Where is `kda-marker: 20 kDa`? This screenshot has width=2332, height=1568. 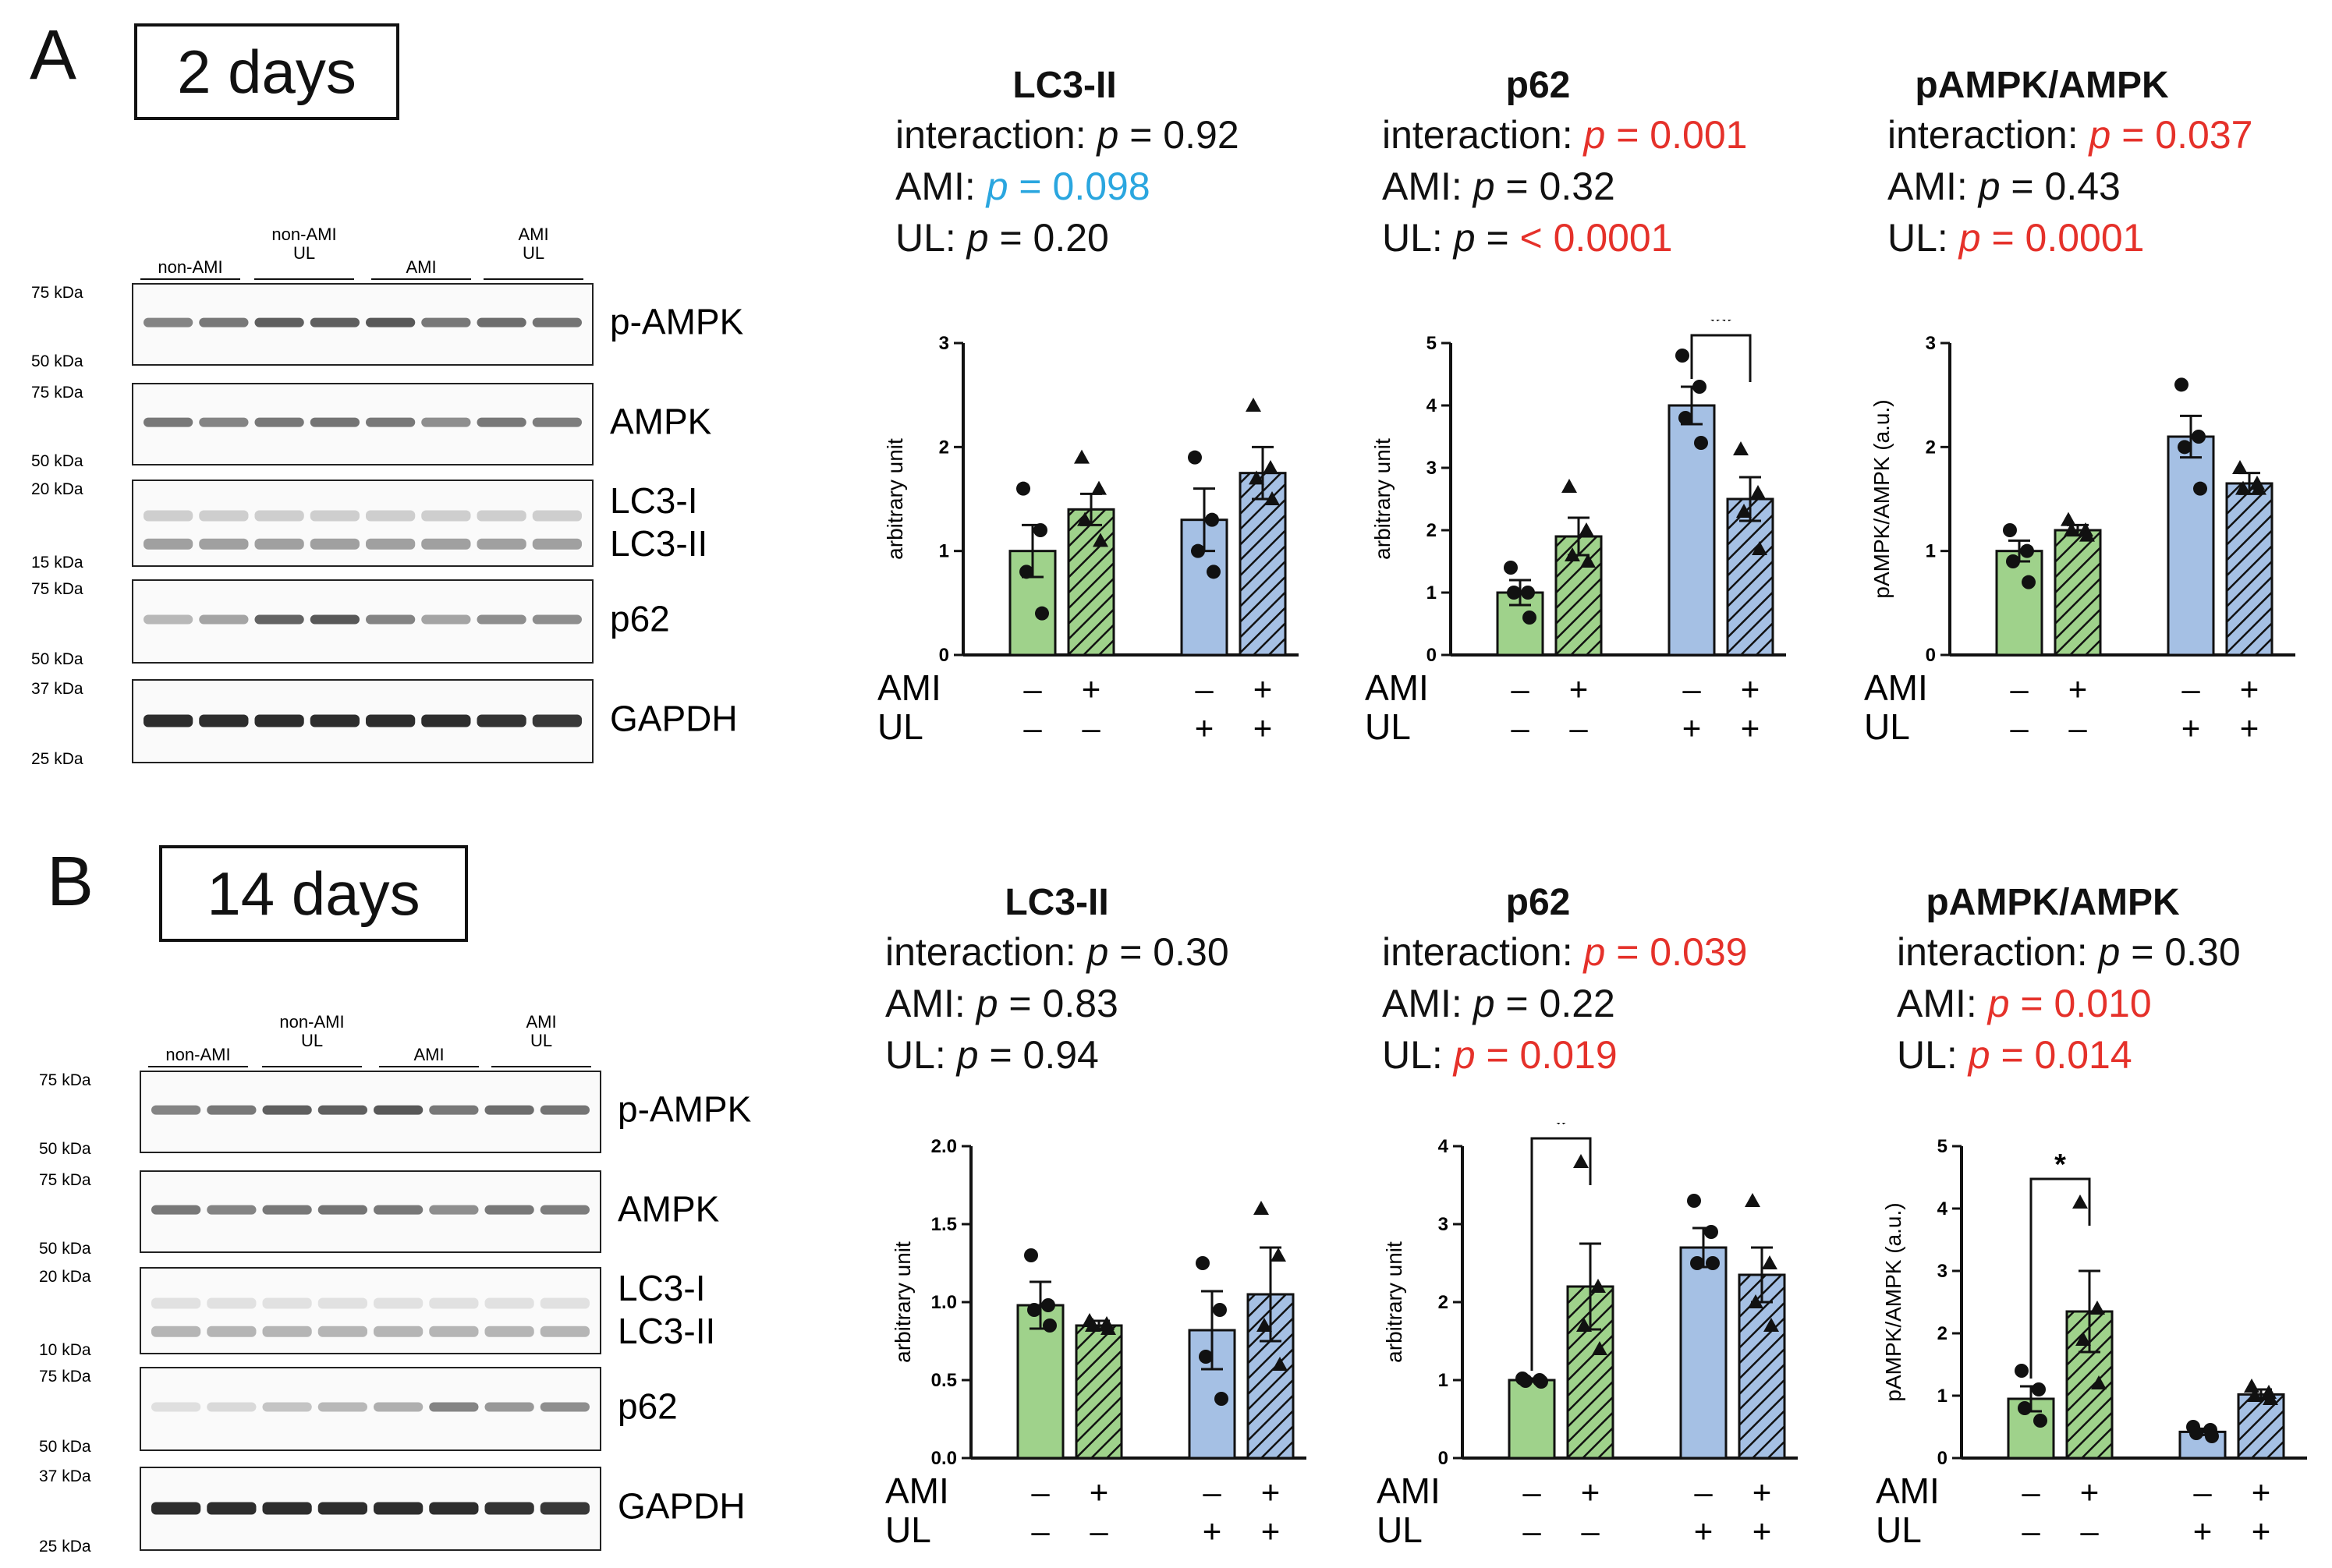 kda-marker: 20 kDa is located at coordinates (57, 489).